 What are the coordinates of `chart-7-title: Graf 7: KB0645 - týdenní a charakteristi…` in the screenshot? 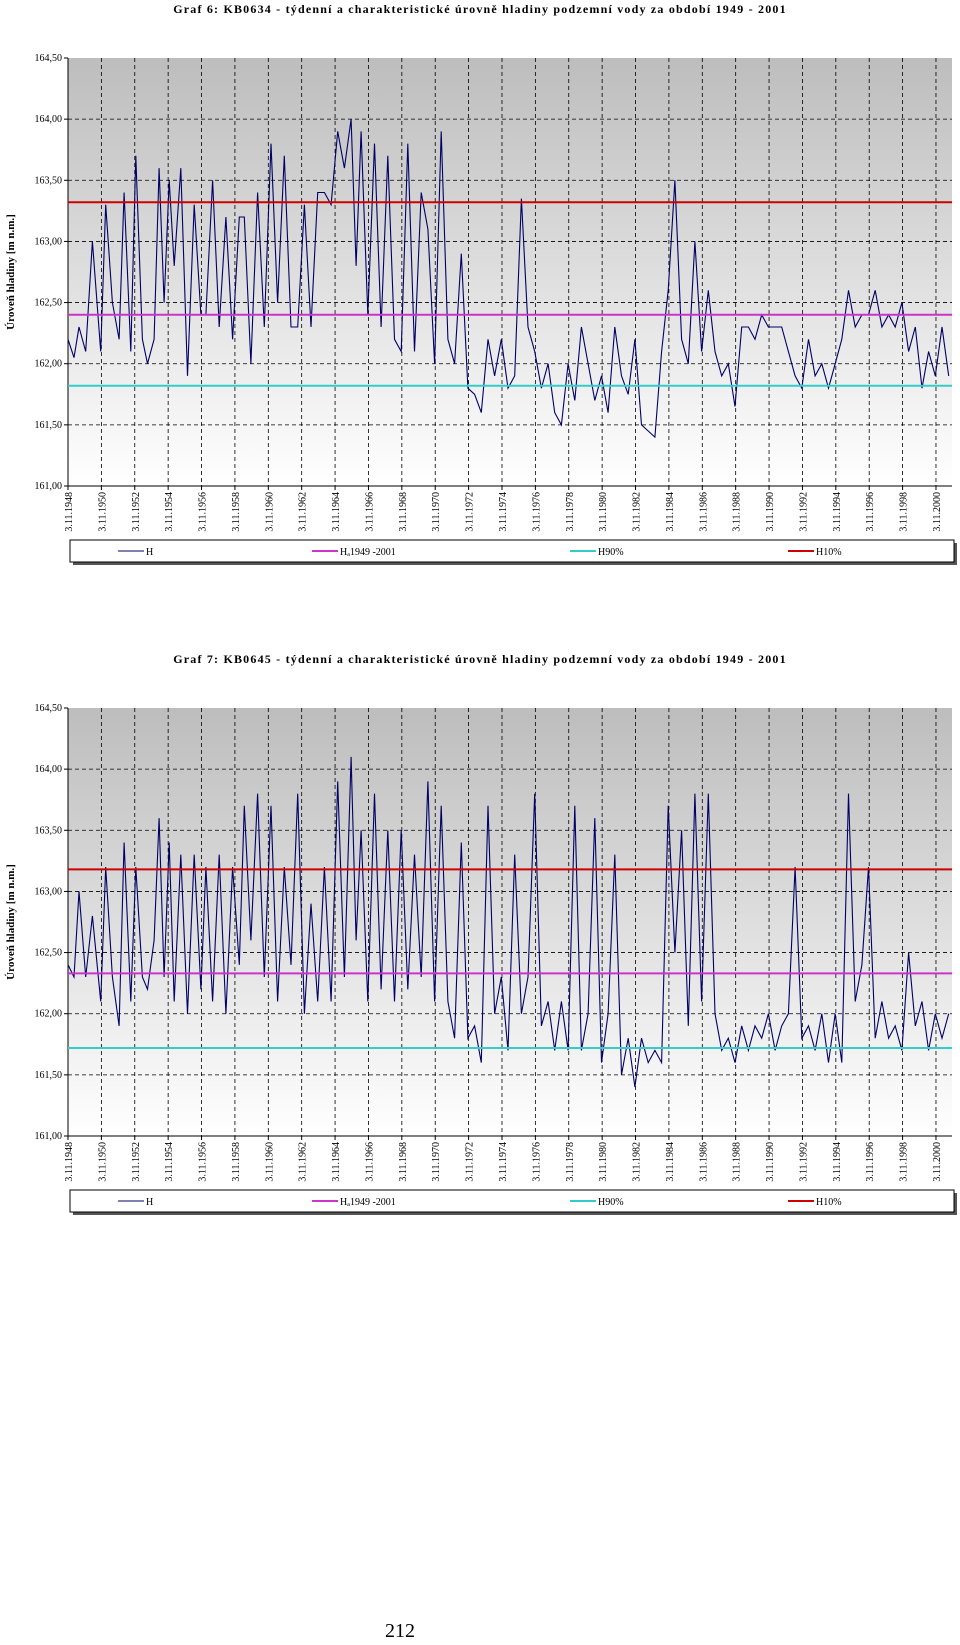 It's located at (480, 659).